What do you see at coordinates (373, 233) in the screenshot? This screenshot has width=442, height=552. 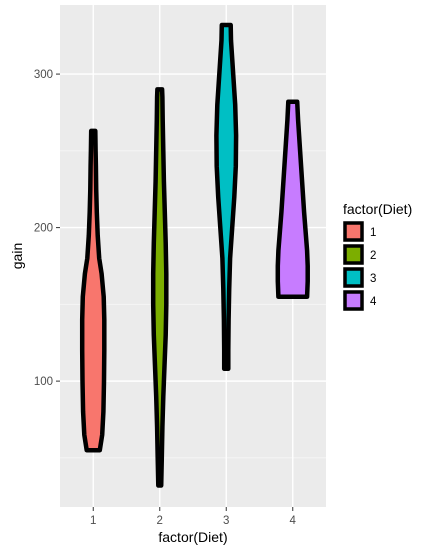 I see `legend-label-1: 1` at bounding box center [373, 233].